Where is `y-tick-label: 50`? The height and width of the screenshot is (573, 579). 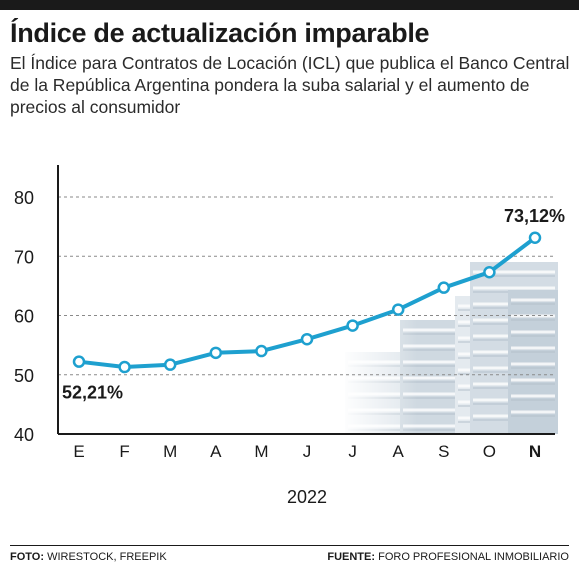
y-tick-label: 50 is located at coordinates (24, 376).